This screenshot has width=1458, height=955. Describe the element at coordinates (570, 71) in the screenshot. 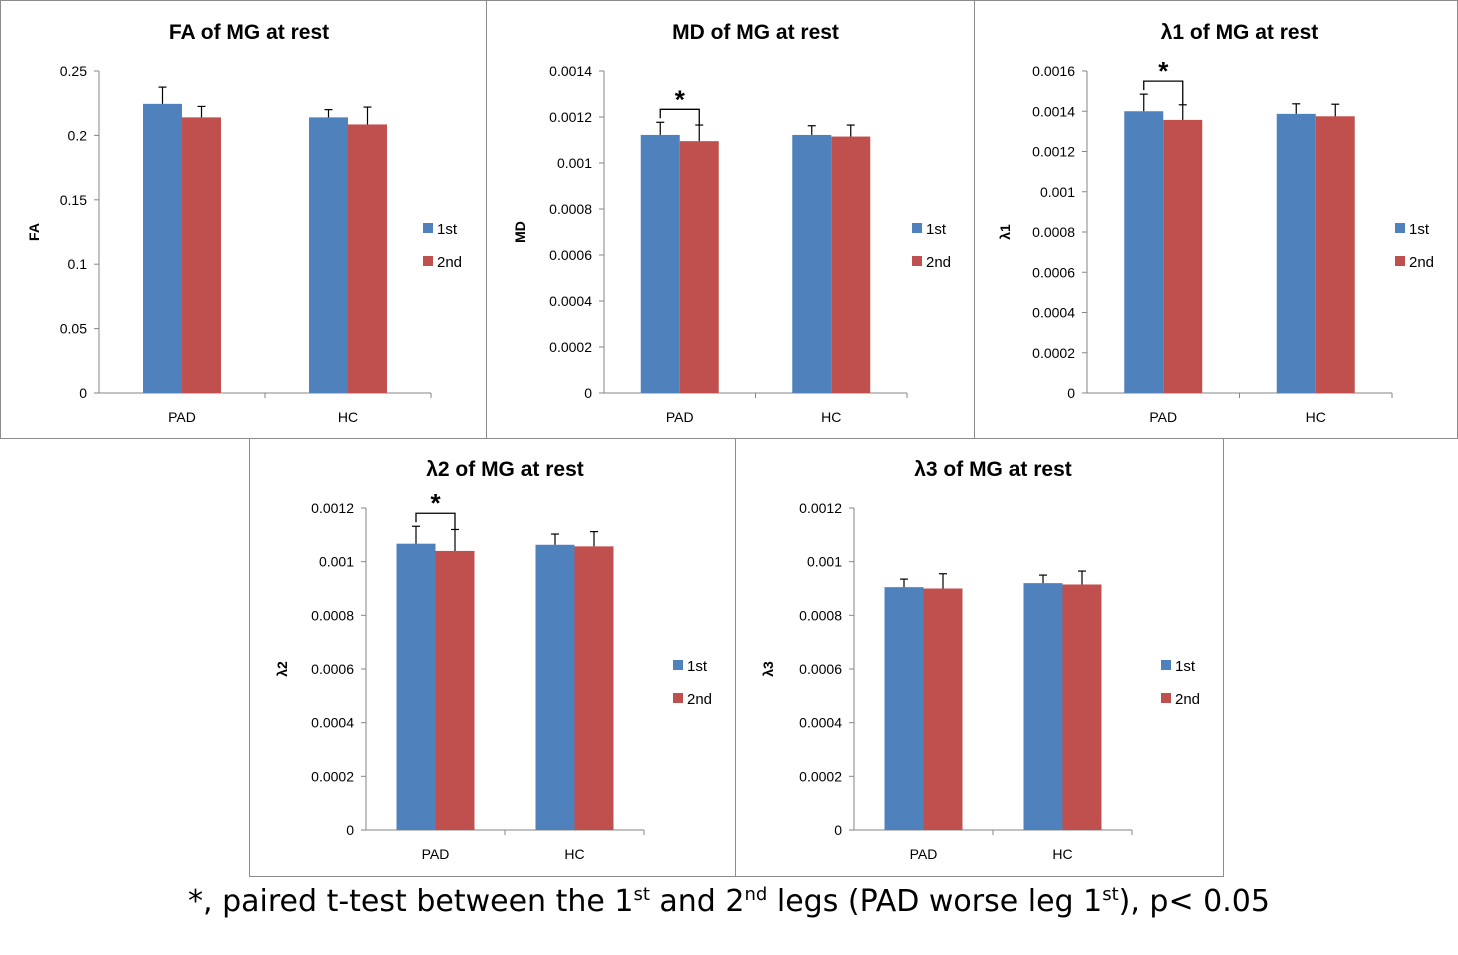

I see `y-tick-label: 0.0014` at that location.